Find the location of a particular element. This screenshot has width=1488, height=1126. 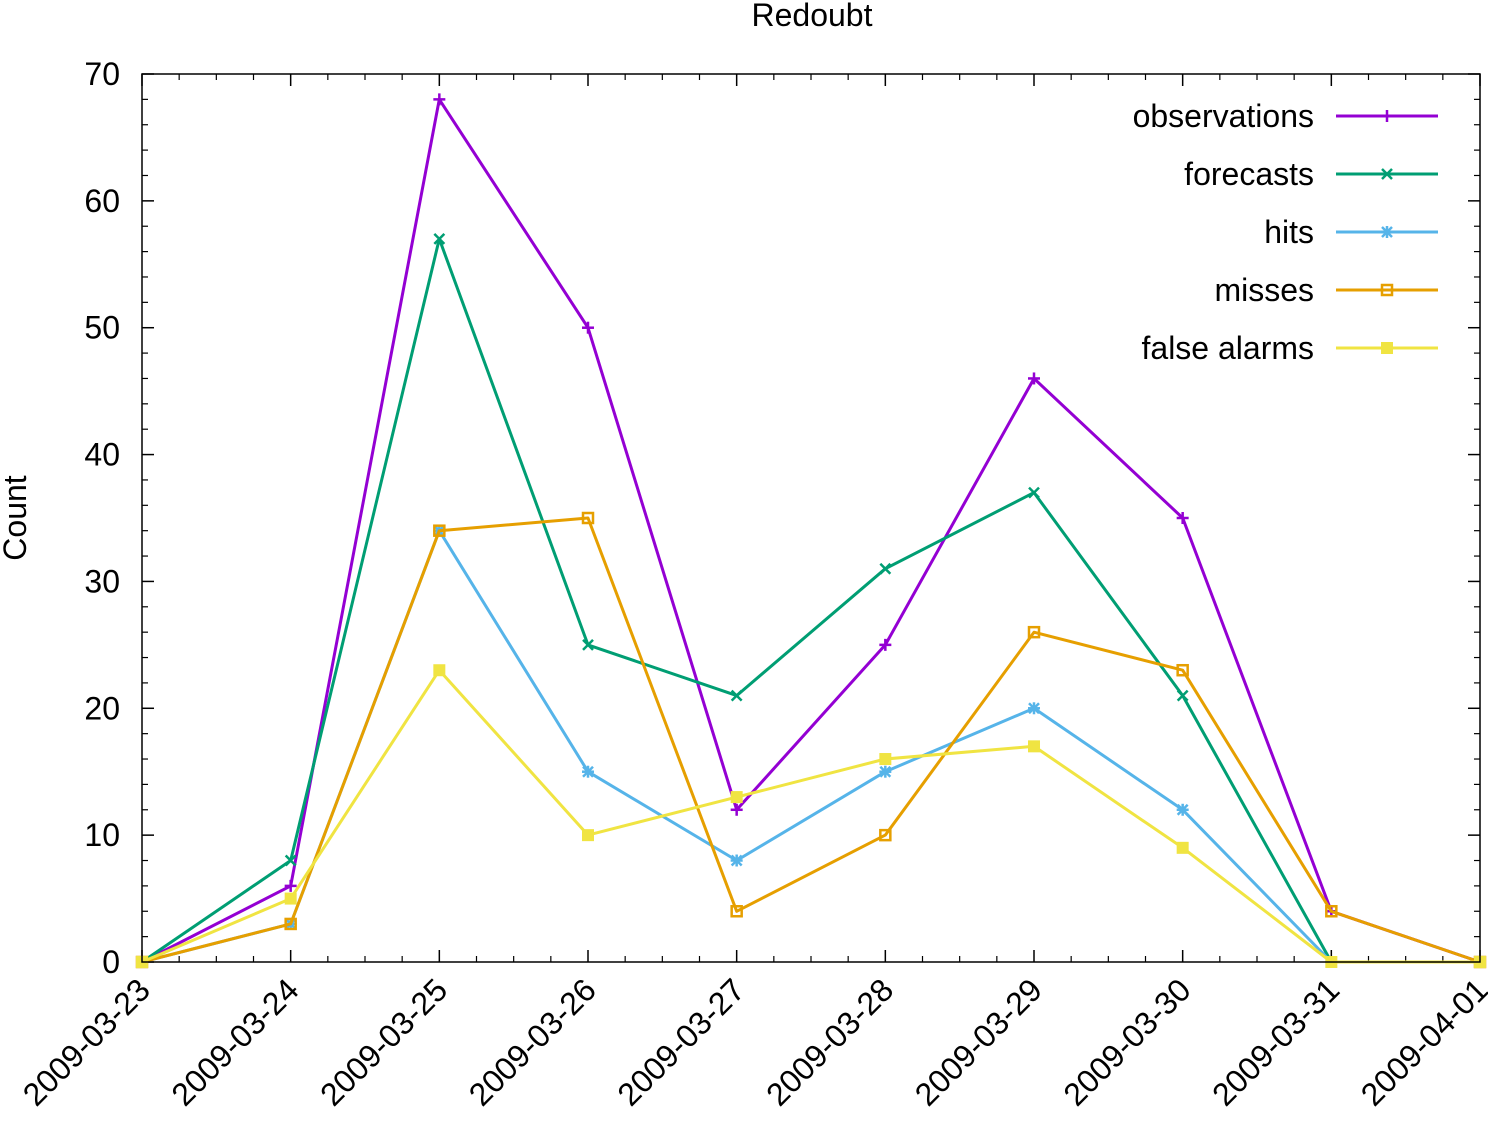

legend-label: observations is located at coordinates (1223, 116).